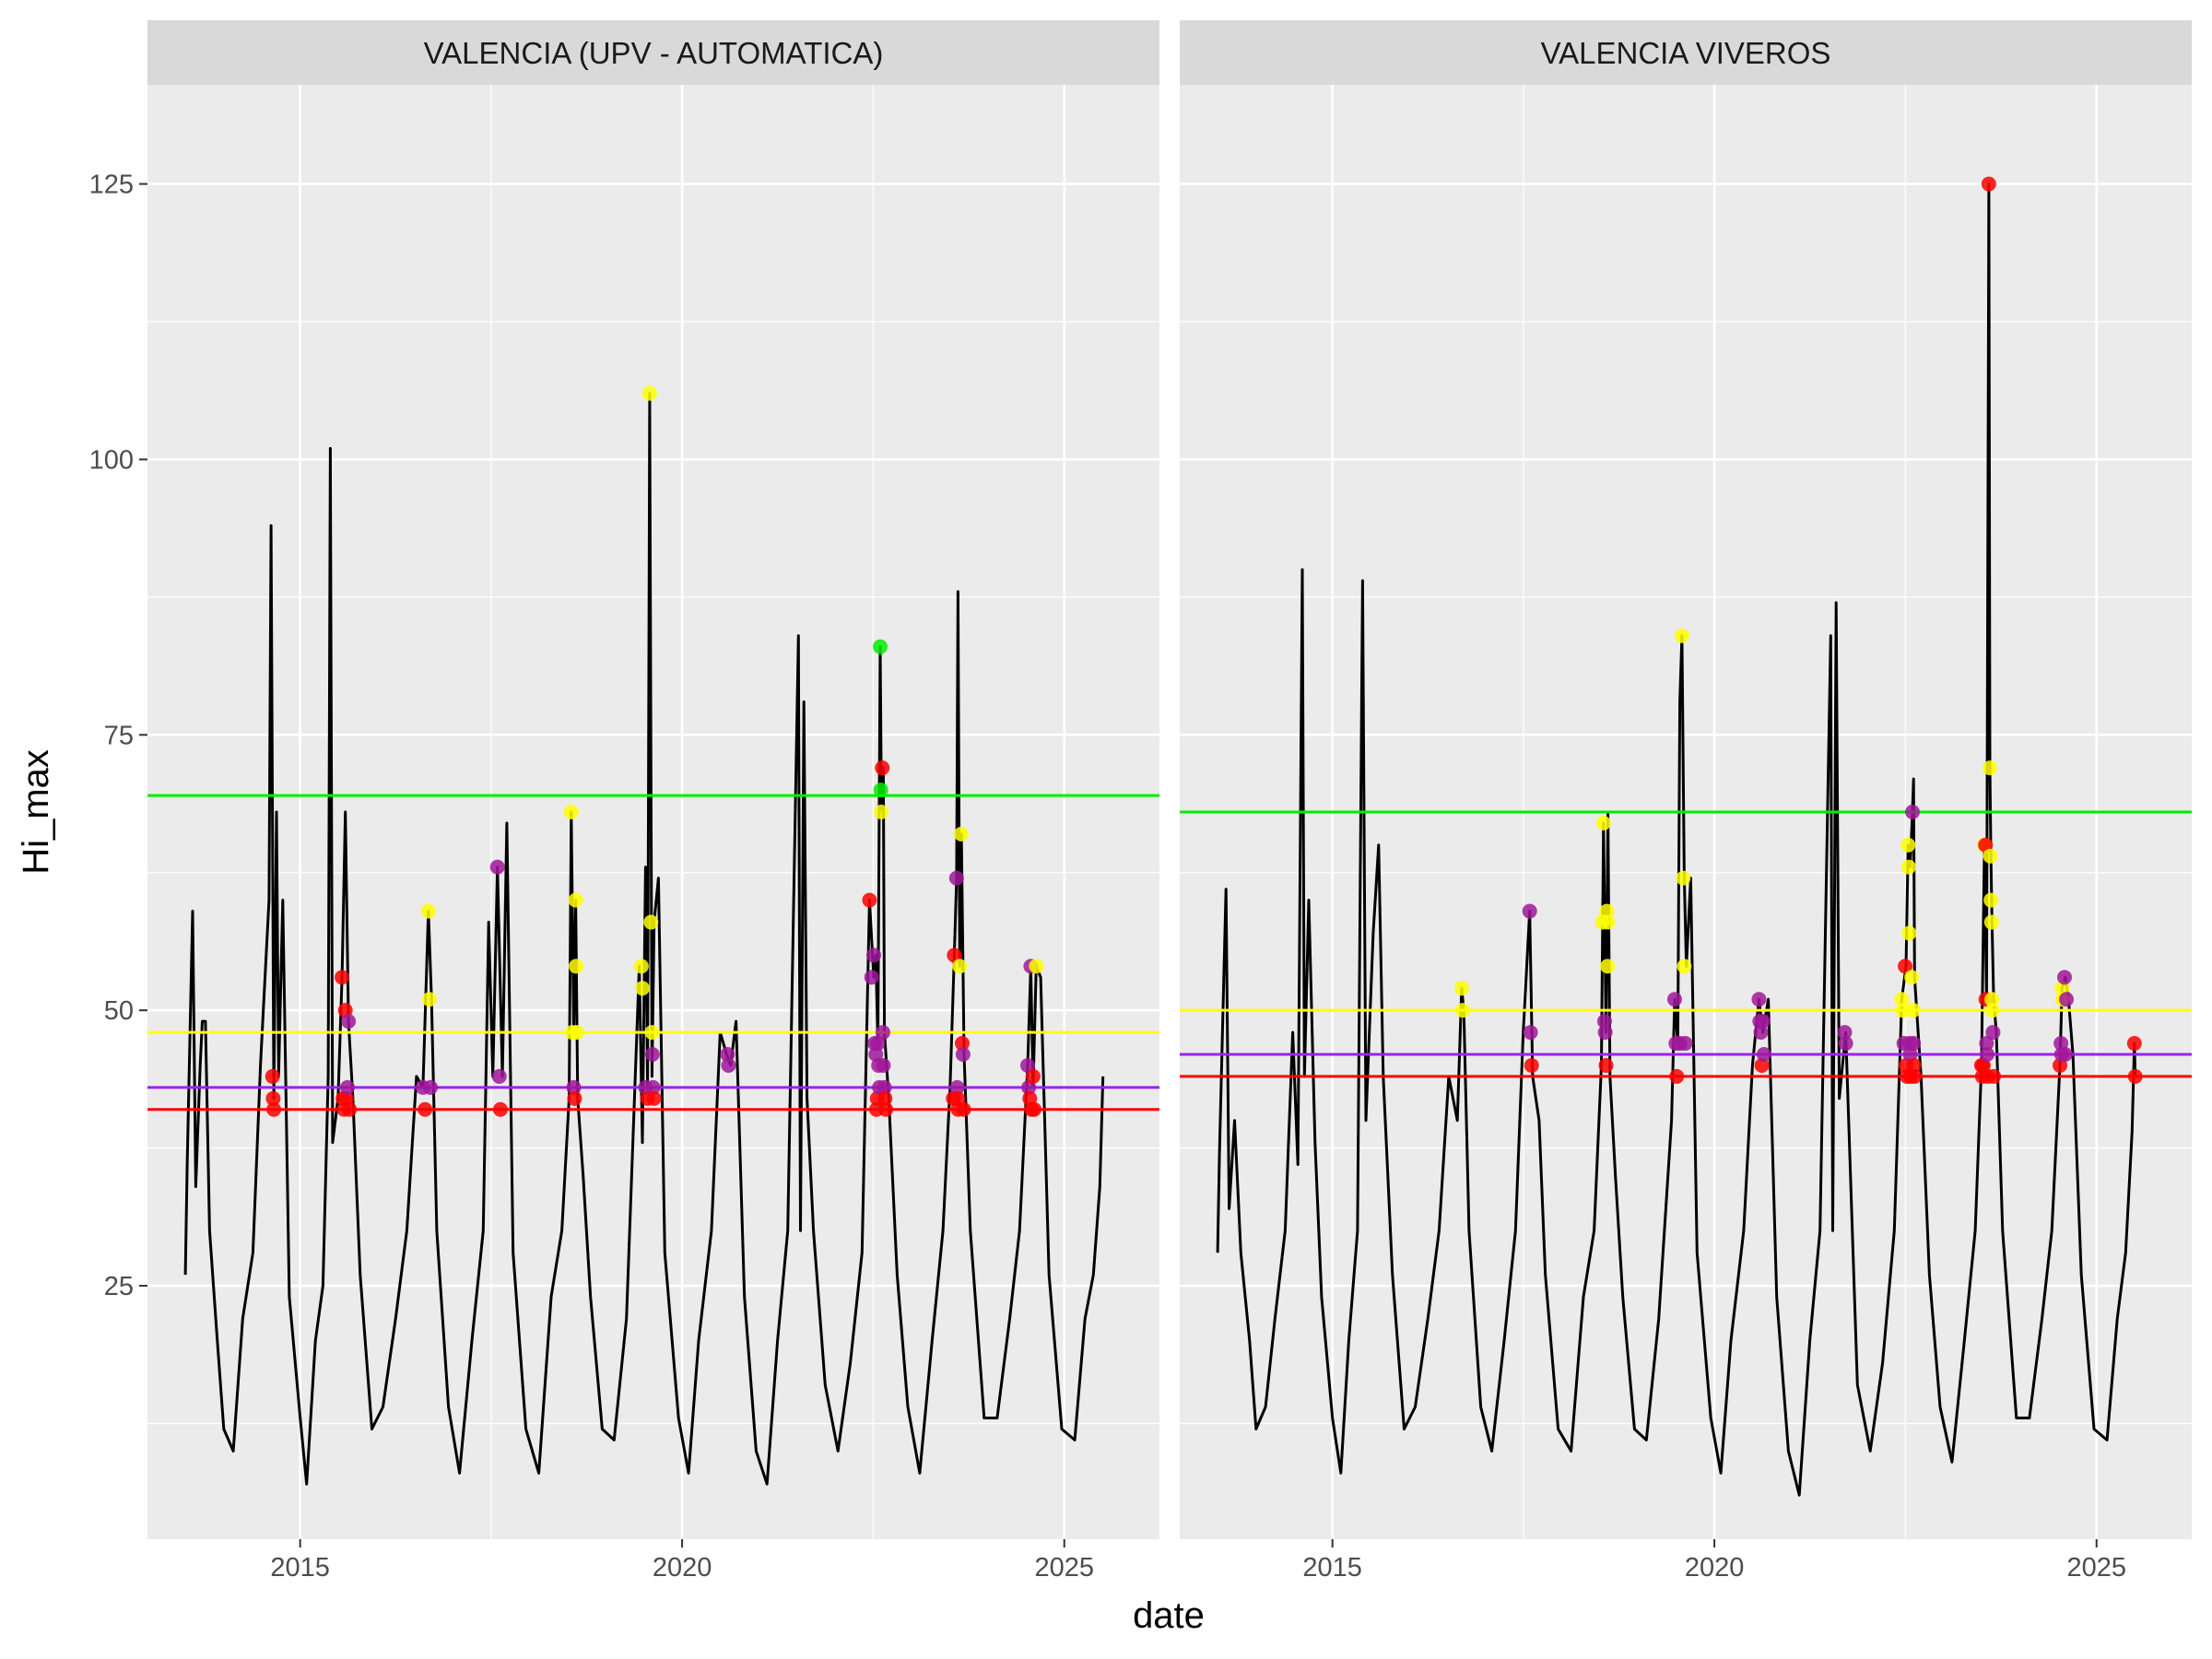 The image size is (2212, 1659). I want to click on x-axis-right: 2015 2020 2025, so click(1714, 1561).